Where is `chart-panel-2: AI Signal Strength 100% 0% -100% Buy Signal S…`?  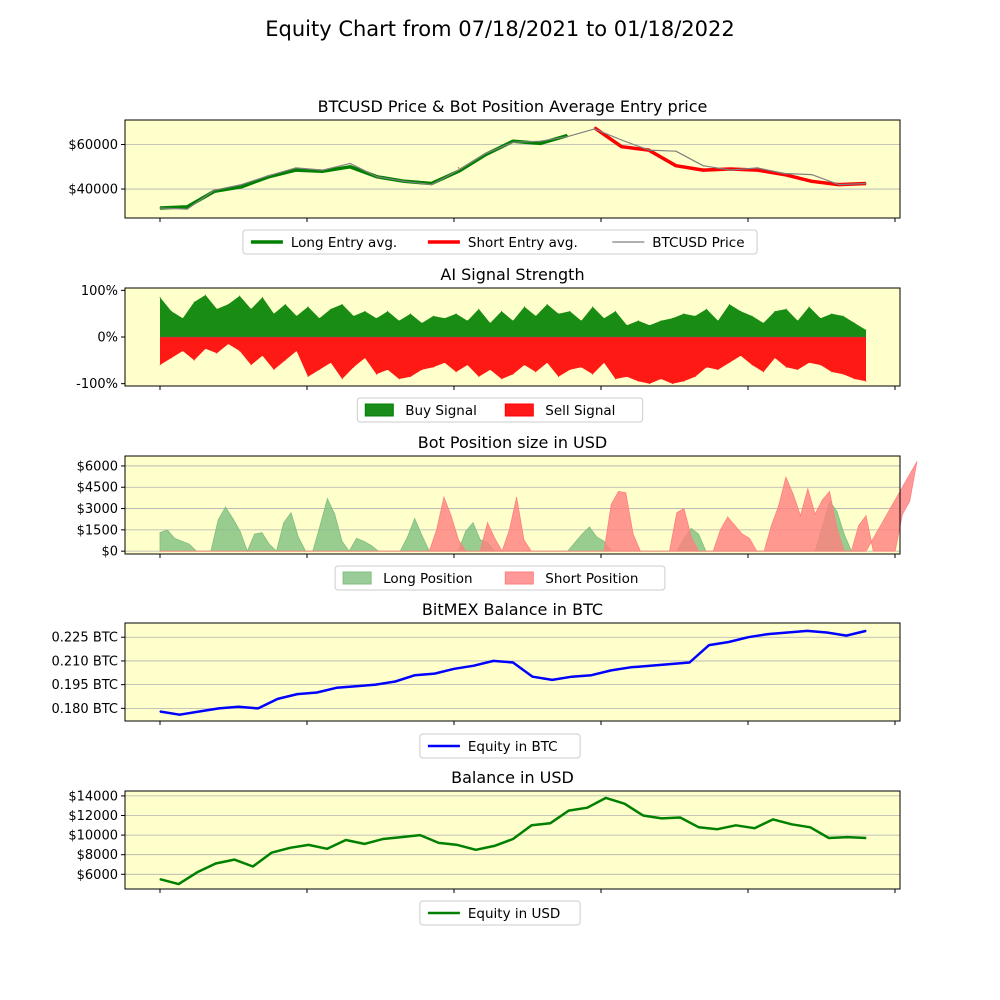 chart-panel-2: AI Signal Strength 100% 0% -100% Buy Signal S… is located at coordinates (488, 344).